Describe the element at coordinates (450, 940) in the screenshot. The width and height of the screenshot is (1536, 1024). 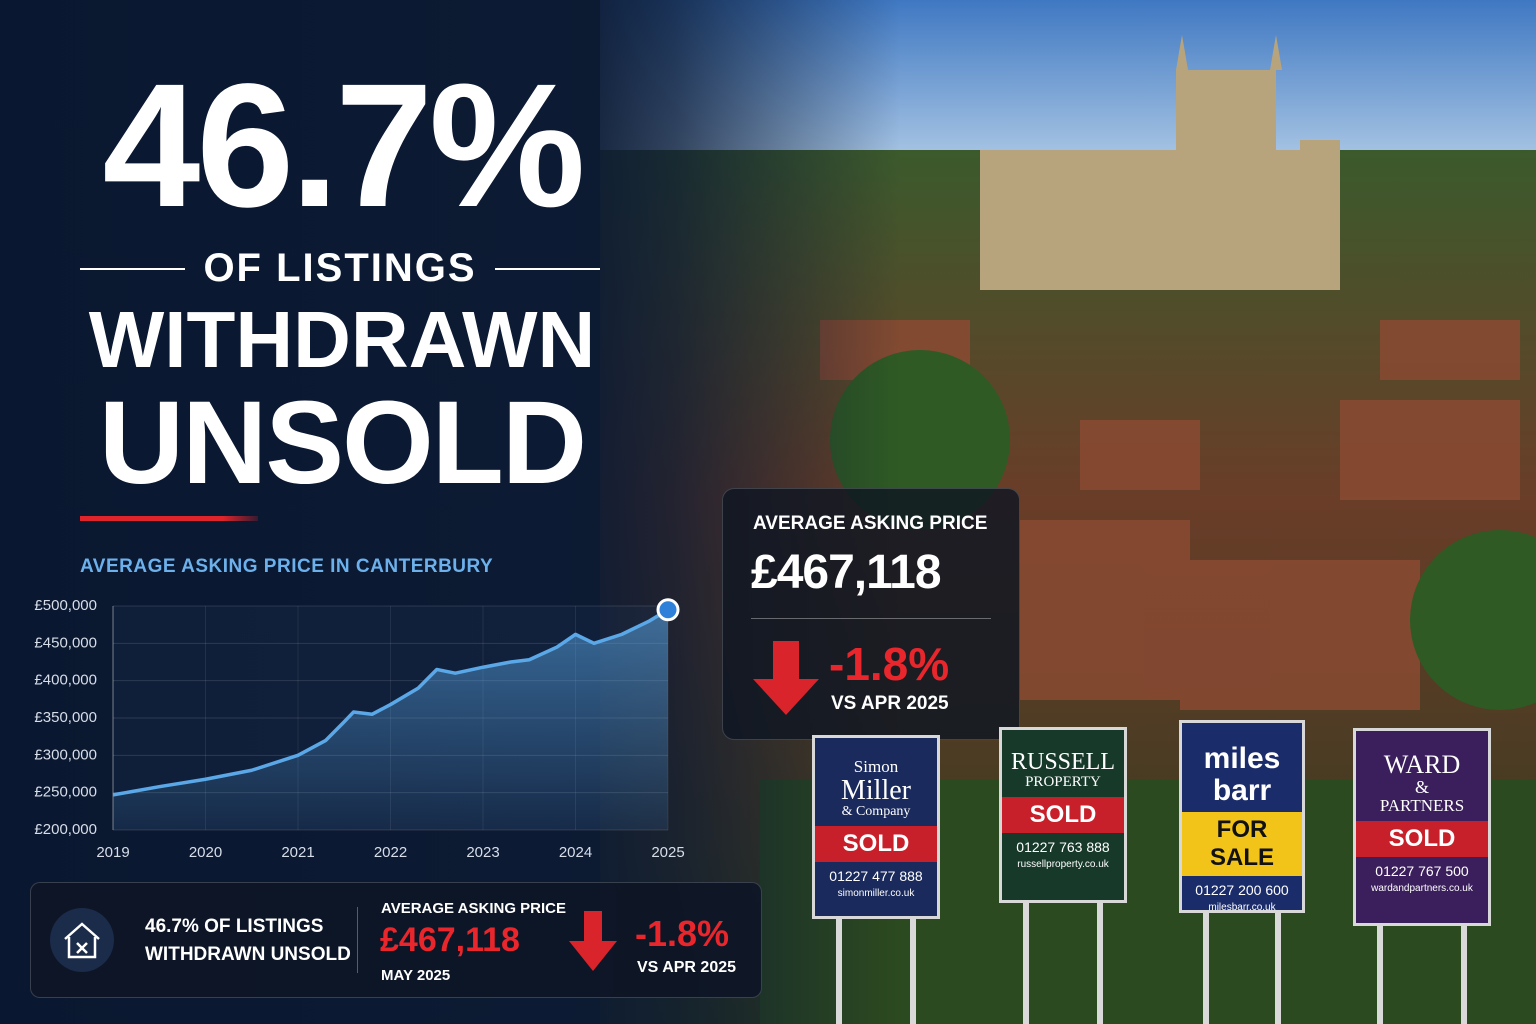
I see `summary-price: £467,118` at that location.